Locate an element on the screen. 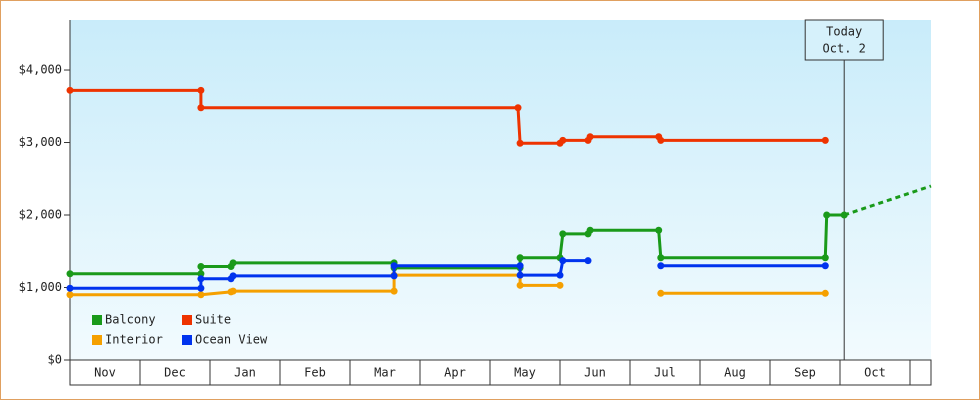  x-tick-label: Sep is located at coordinates (805, 373).